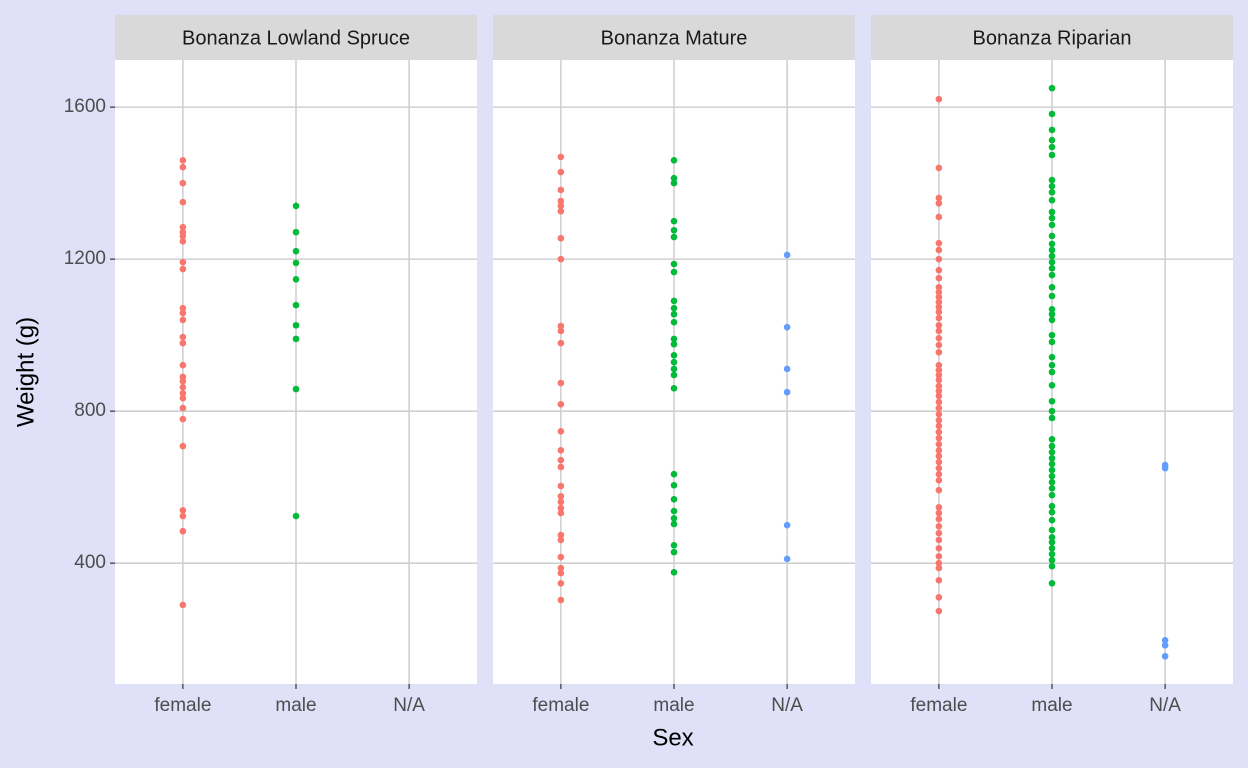 The height and width of the screenshot is (768, 1248). What do you see at coordinates (787, 705) in the screenshot?
I see `x-tick-label: N/A` at bounding box center [787, 705].